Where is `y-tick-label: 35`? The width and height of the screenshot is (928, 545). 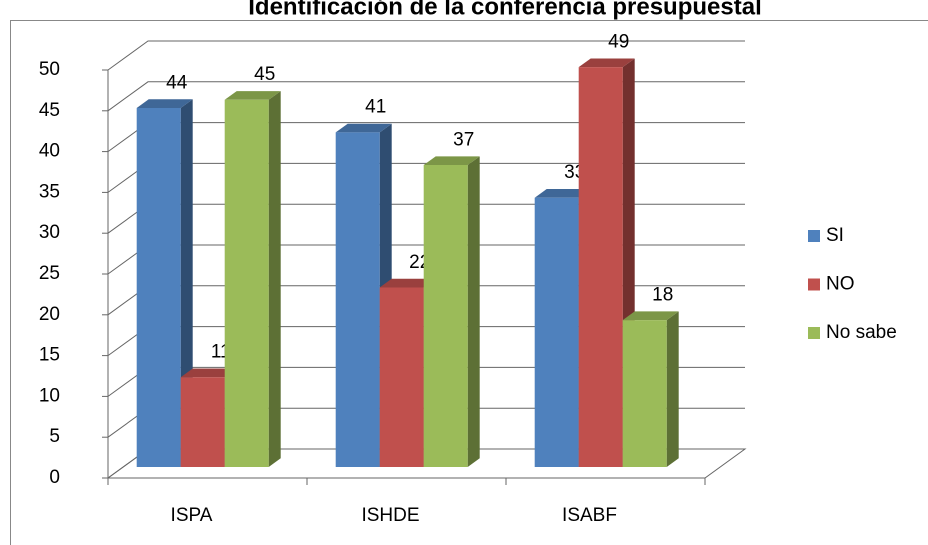
y-tick-label: 35 is located at coordinates (49, 191).